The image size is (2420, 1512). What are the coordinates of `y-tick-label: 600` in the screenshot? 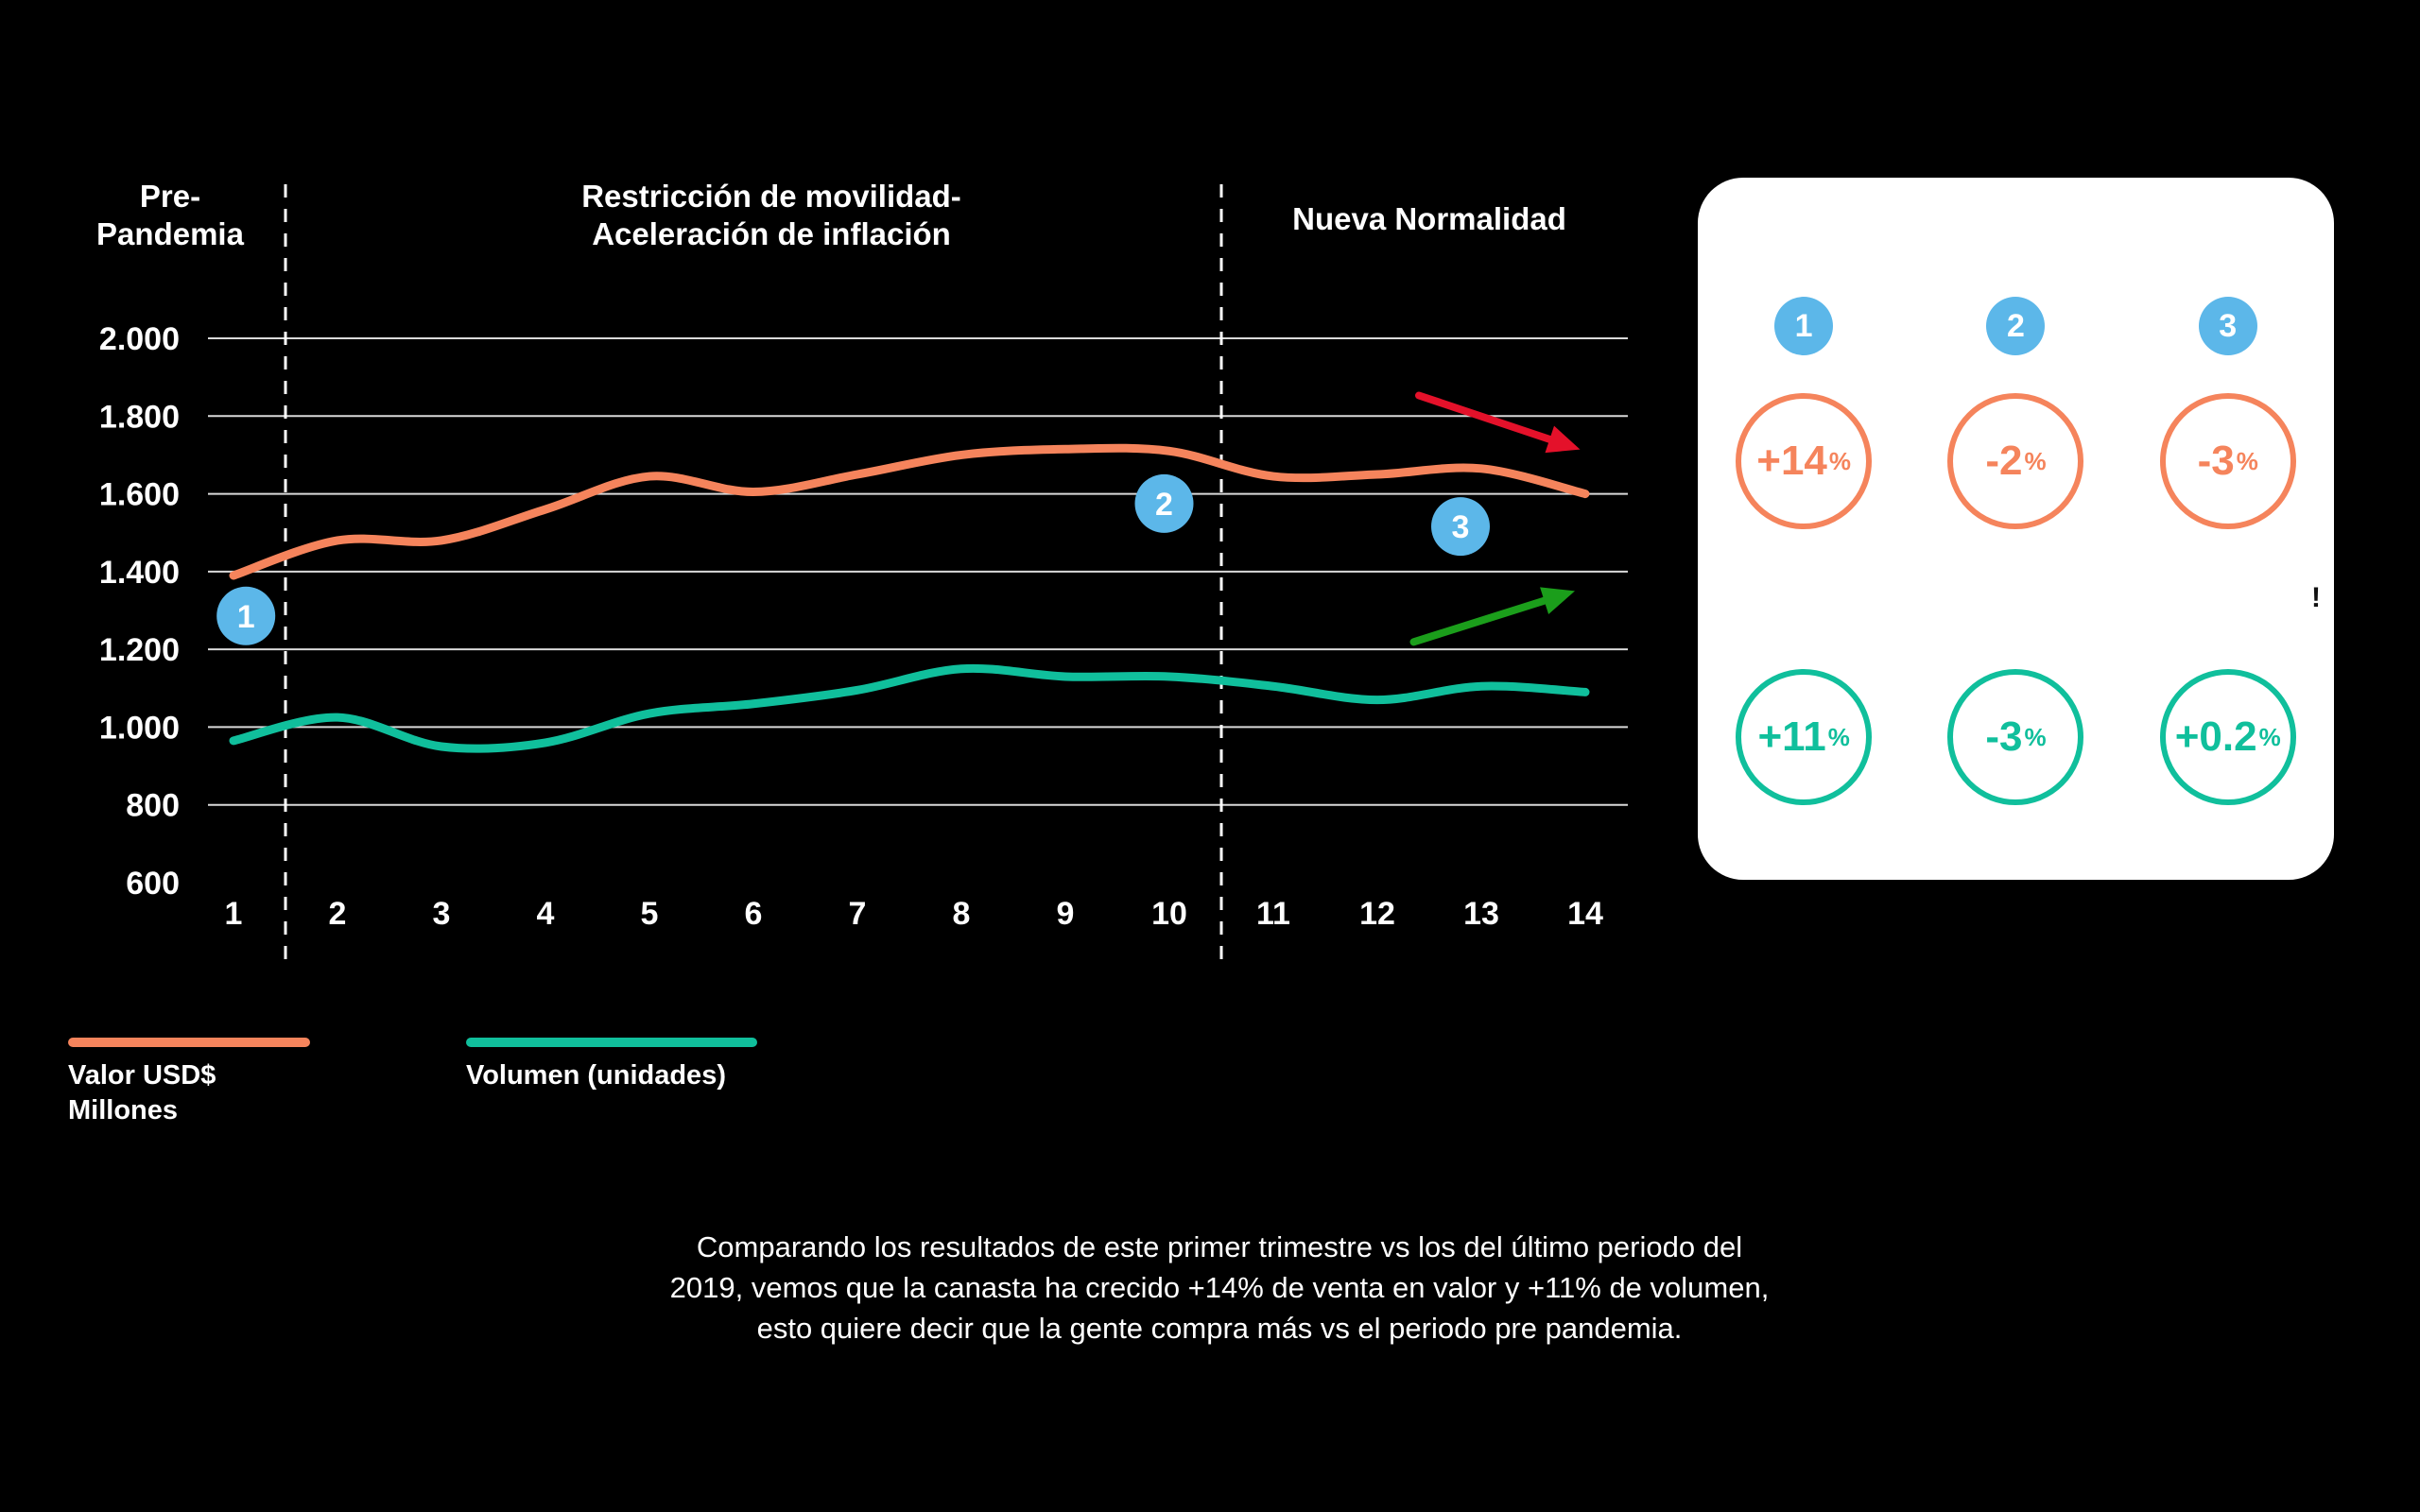 It's located at (153, 884).